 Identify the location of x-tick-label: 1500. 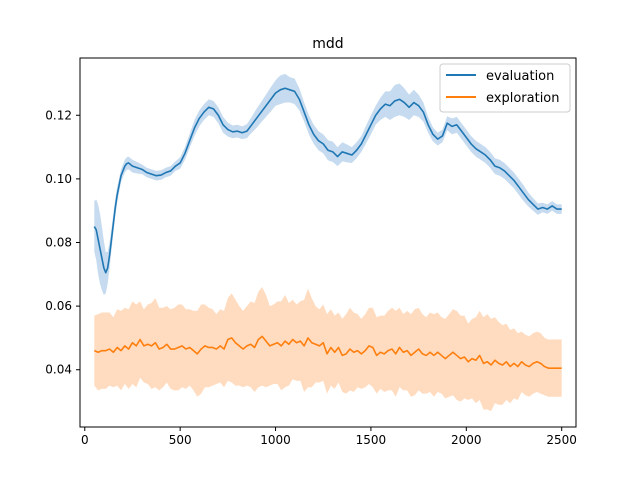
(371, 440).